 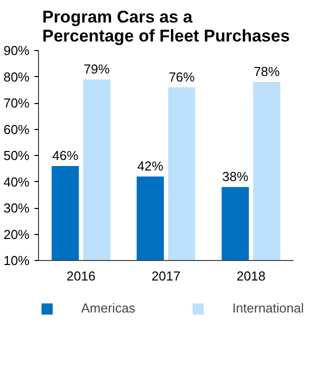 What do you see at coordinates (166, 27) in the screenshot?
I see `chart-title: Program Cars as a Percentage of Fleet Purchases` at bounding box center [166, 27].